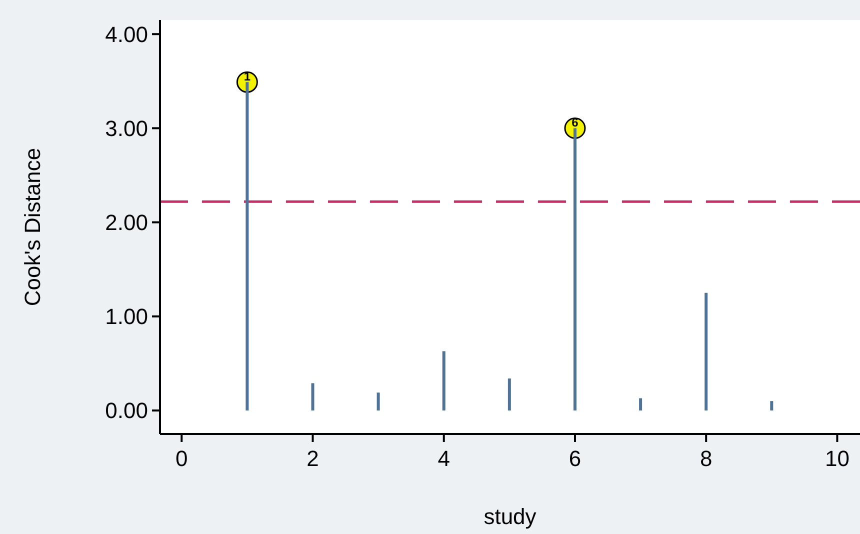 This screenshot has height=534, width=860. Describe the element at coordinates (126, 222) in the screenshot. I see `y-tick-label: 2.00` at that location.